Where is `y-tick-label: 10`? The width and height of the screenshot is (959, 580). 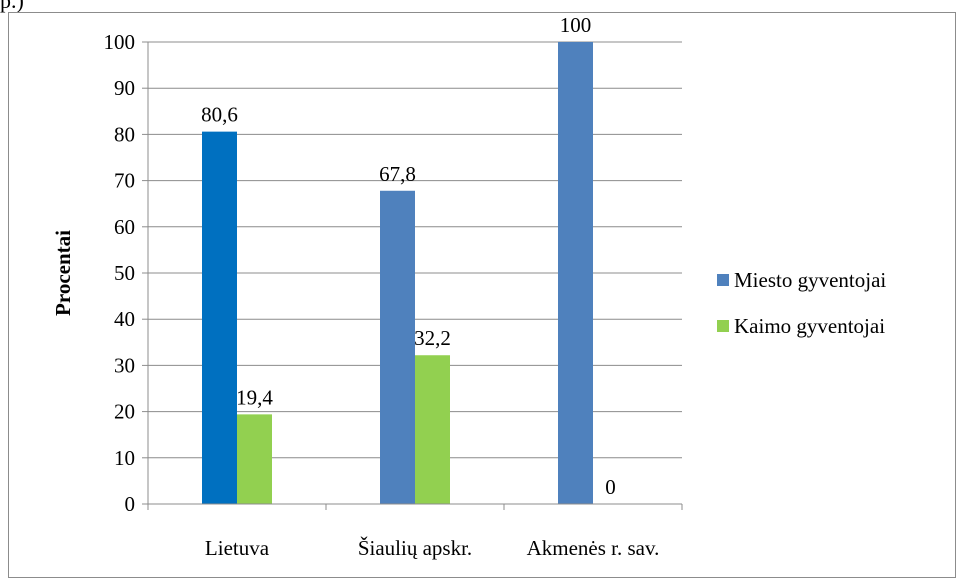
y-tick-label: 10 is located at coordinates (124, 458).